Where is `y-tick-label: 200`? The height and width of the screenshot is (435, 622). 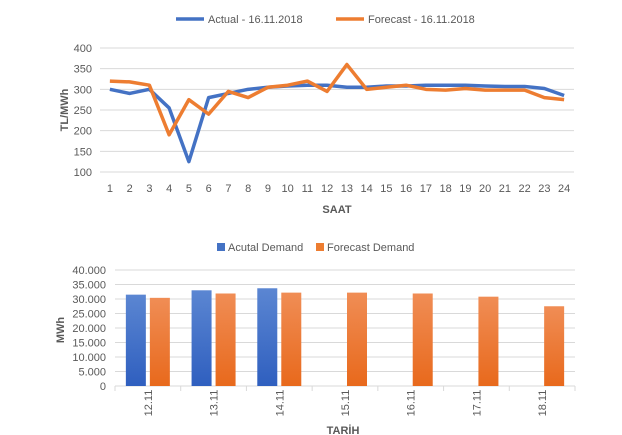 y-tick-label: 200 is located at coordinates (83, 132).